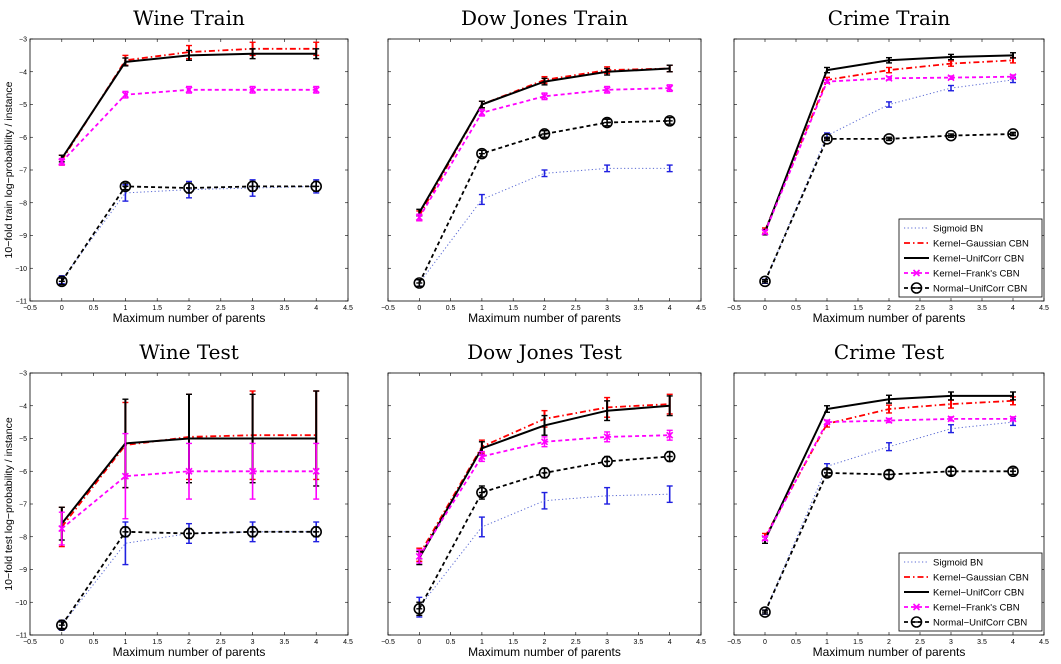 Image resolution: width=1061 pixels, height=664 pixels. I want to click on y-tick-label: −10, so click(21, 603).